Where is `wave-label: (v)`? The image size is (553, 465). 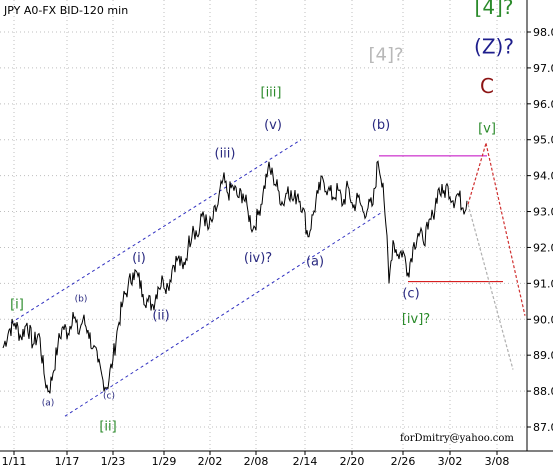 wave-label: (v) is located at coordinates (273, 125).